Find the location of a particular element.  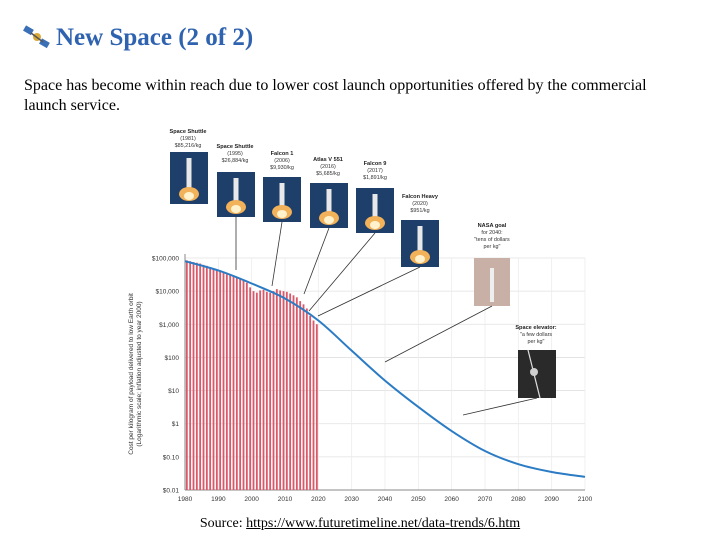

y-tick-label: $0.01 is located at coordinates (171, 491).